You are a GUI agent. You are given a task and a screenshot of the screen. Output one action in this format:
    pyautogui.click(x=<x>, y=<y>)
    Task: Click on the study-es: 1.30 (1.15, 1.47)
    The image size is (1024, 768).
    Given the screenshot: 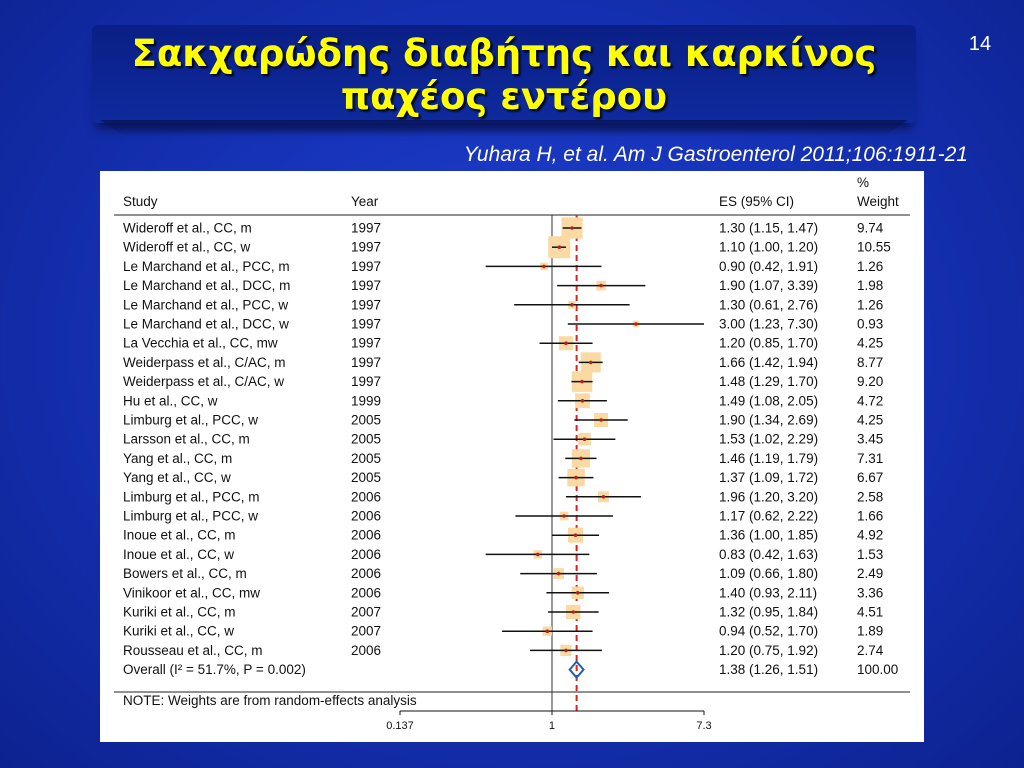 What is the action you would take?
    pyautogui.click(x=768, y=228)
    